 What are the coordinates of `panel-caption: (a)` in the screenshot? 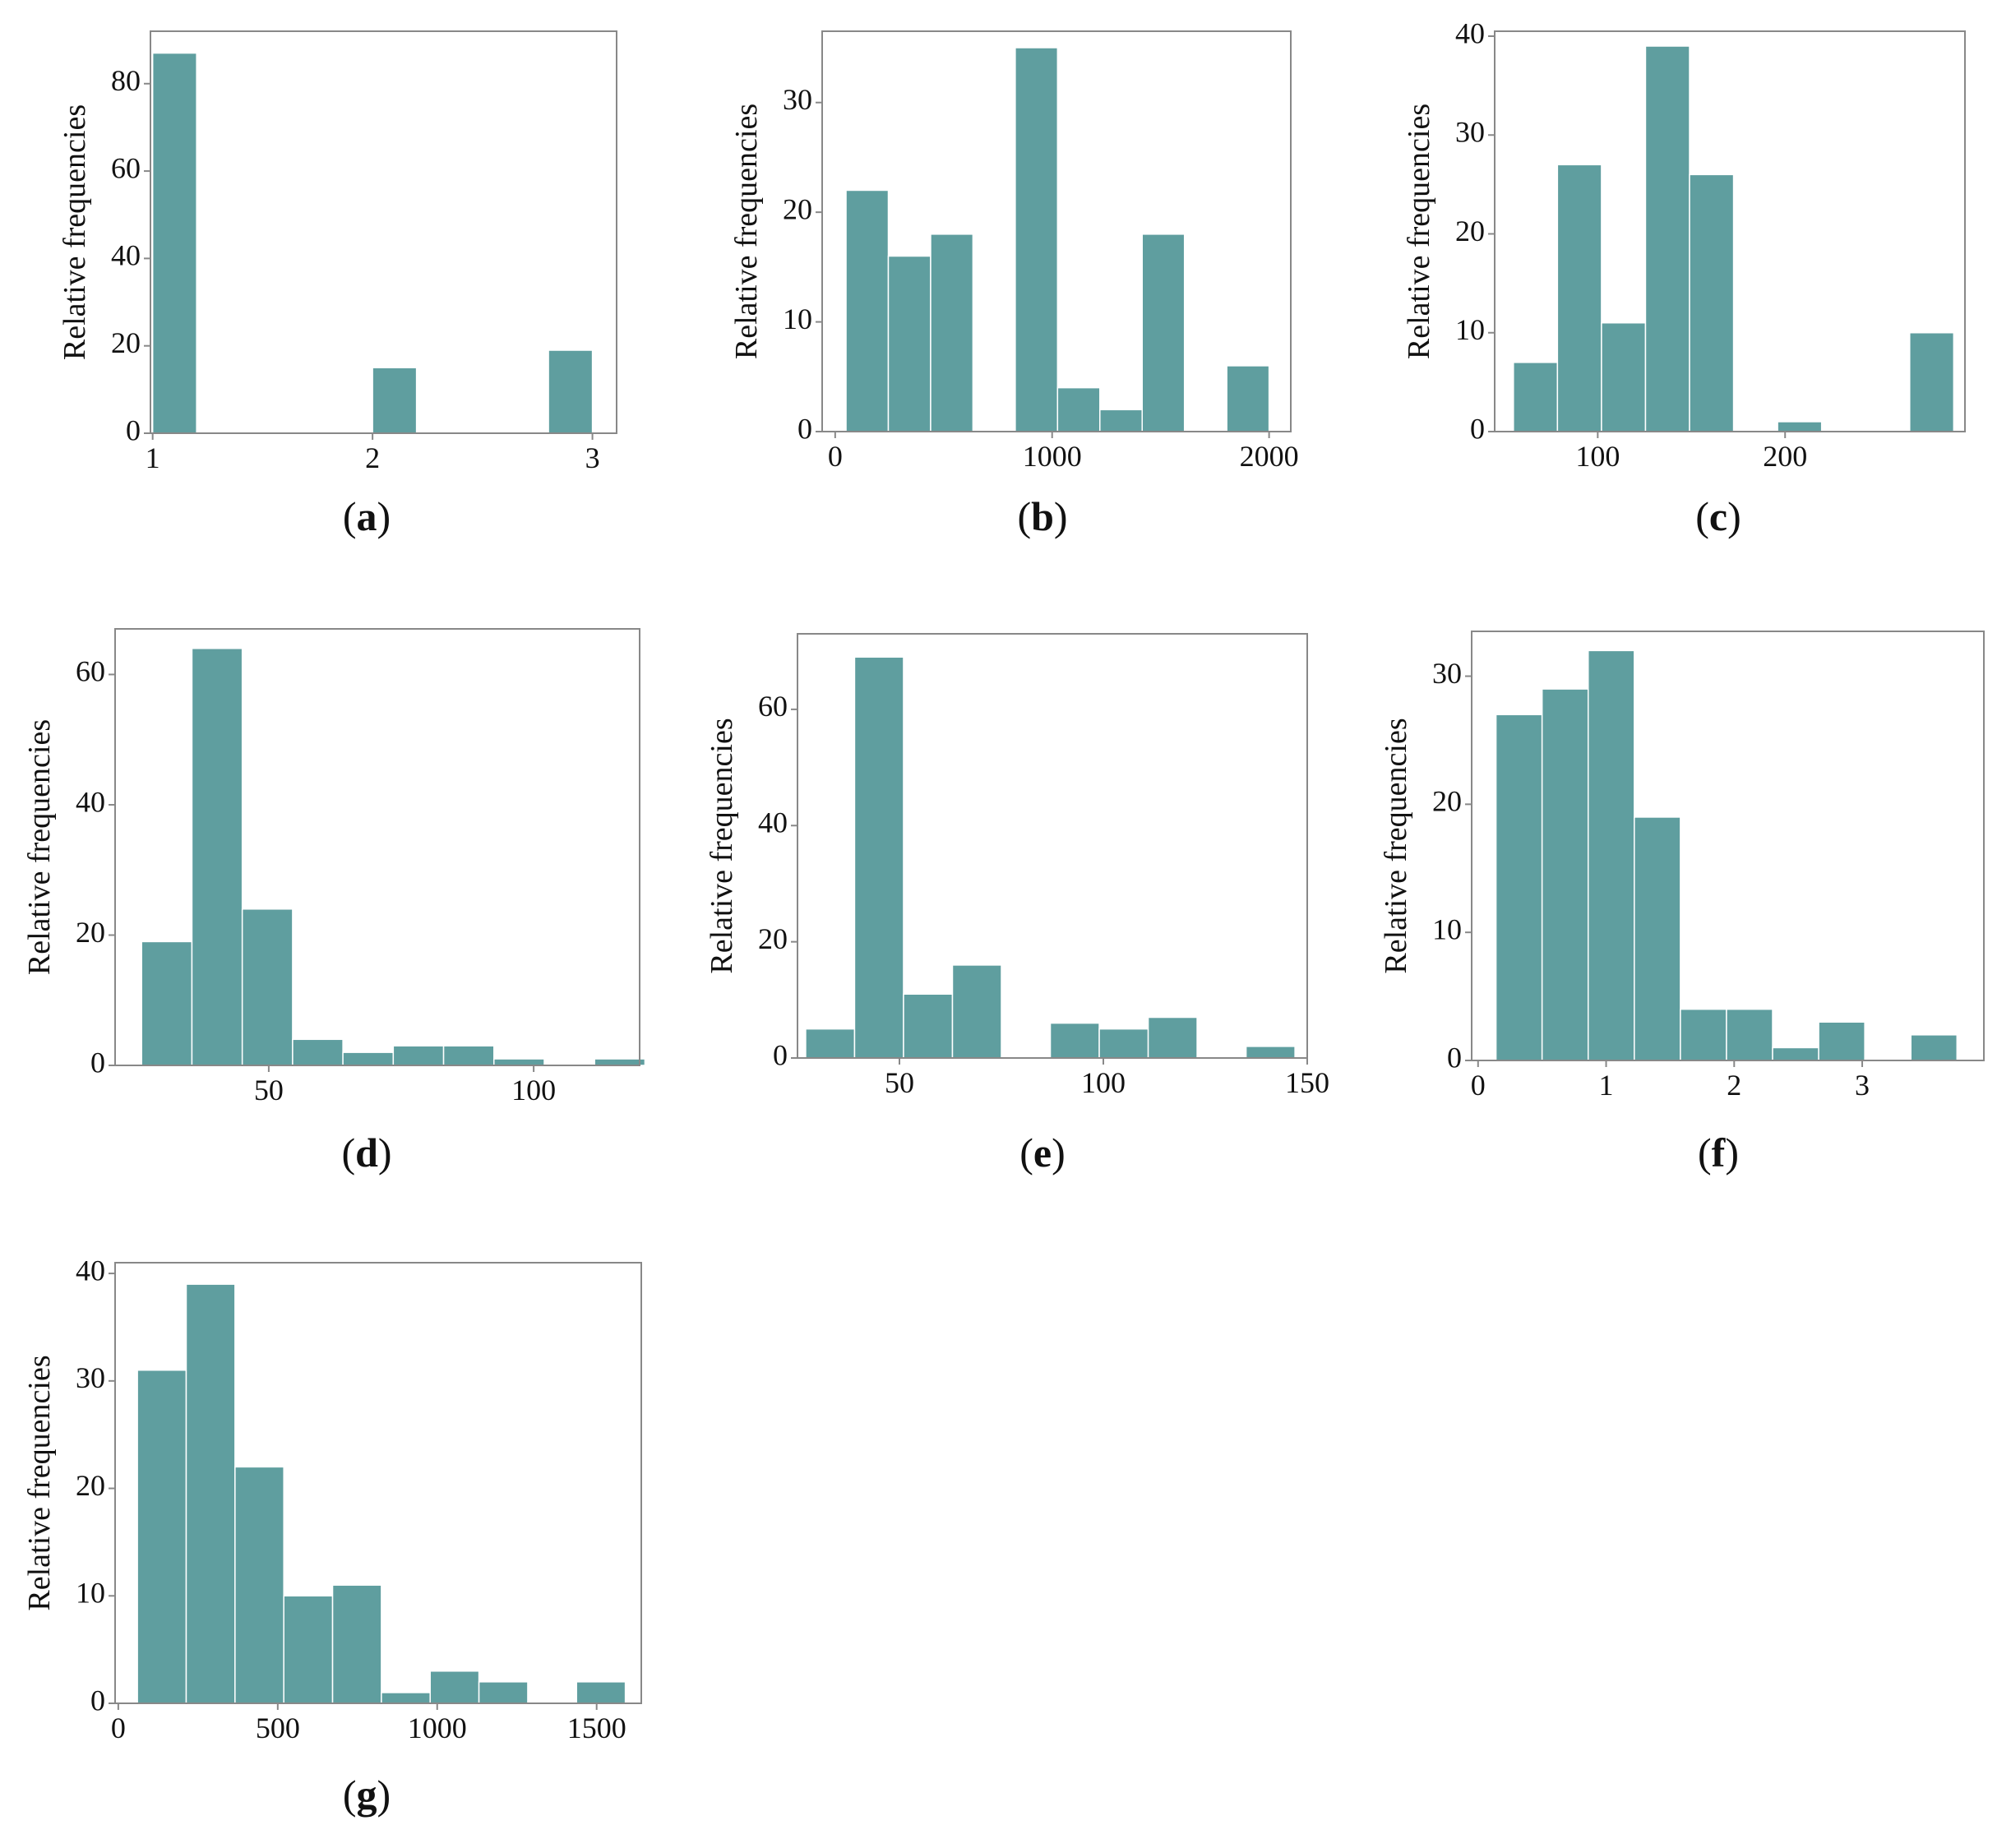 It's located at (367, 516).